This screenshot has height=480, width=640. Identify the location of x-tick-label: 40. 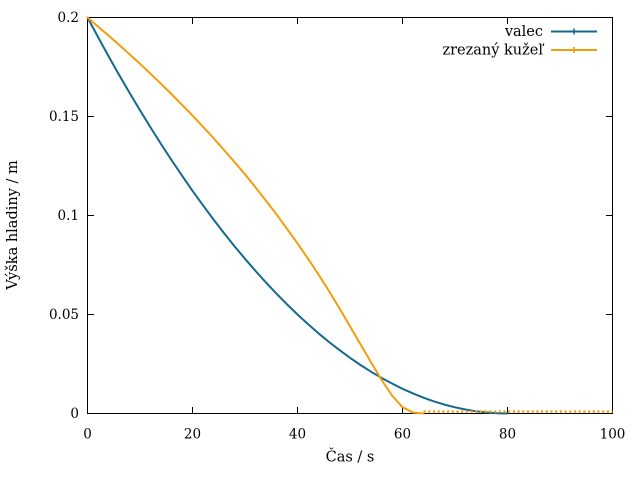
(297, 435).